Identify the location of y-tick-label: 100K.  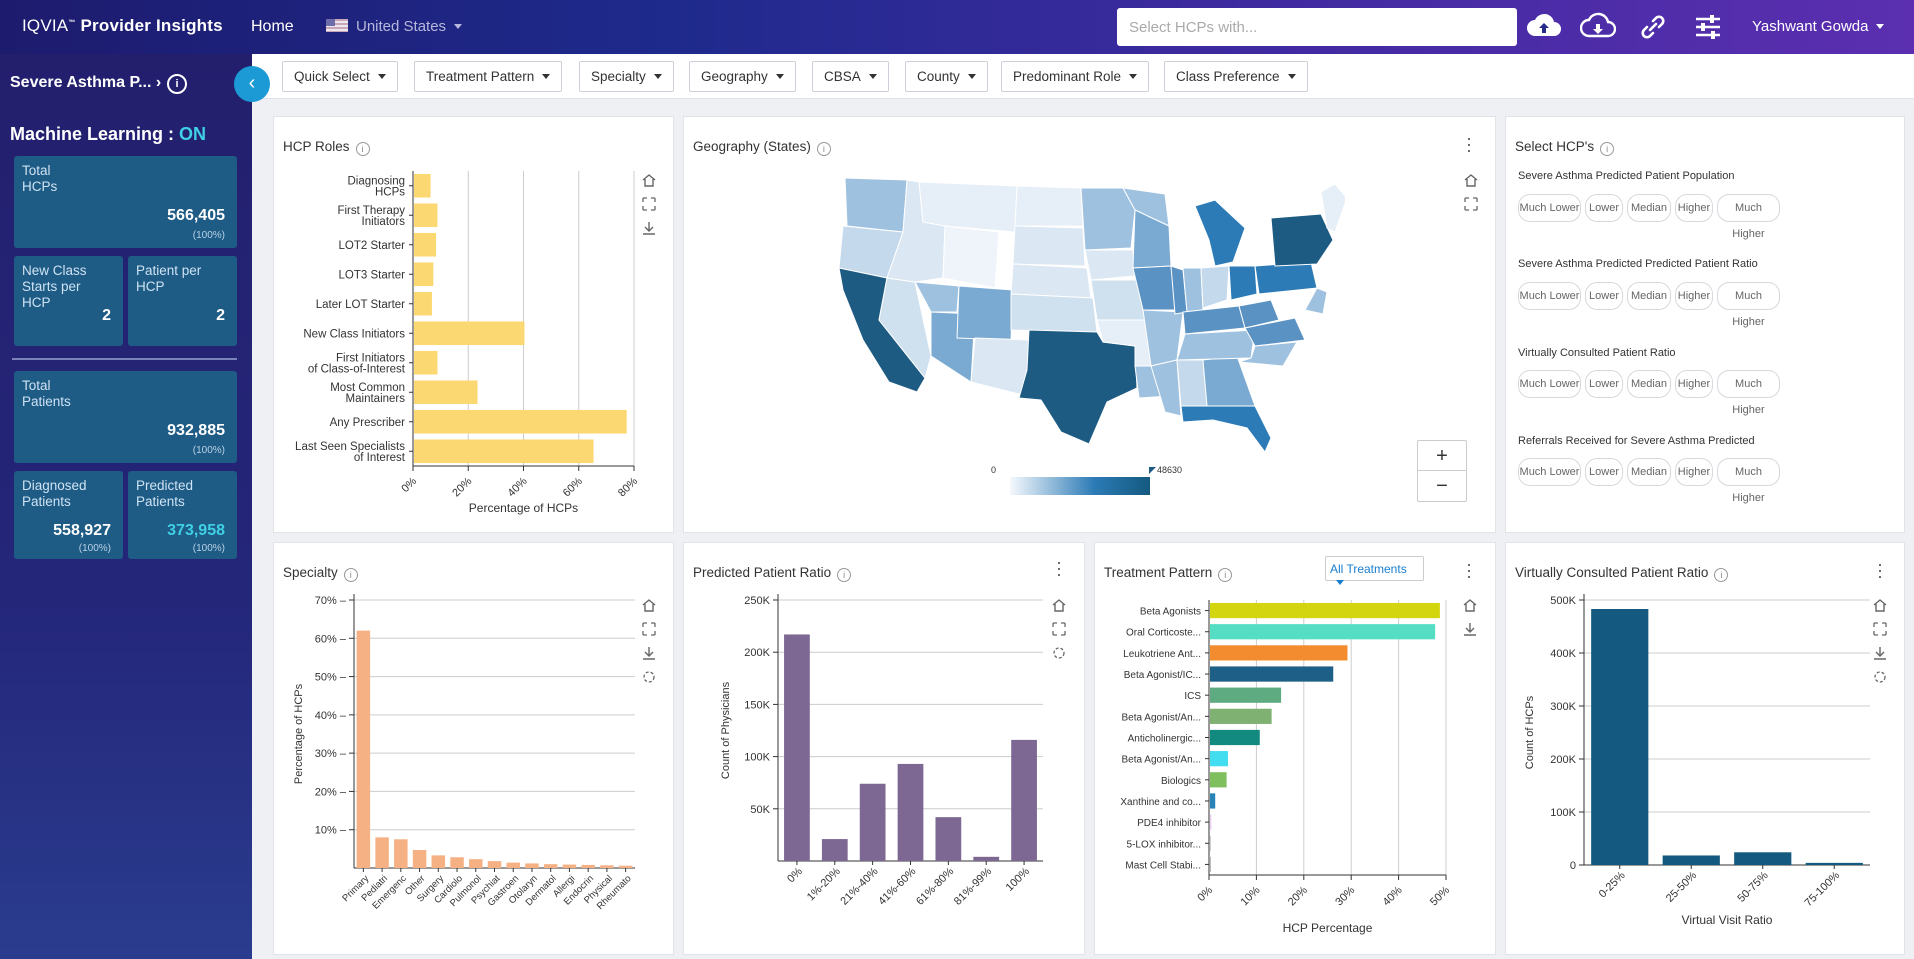
(757, 758).